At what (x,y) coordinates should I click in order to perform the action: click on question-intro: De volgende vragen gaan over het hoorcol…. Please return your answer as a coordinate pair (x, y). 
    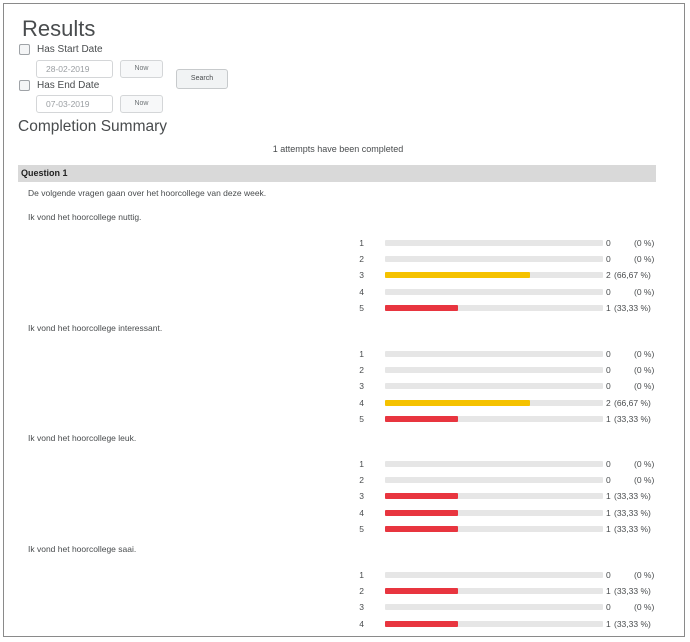
    Looking at the image, I should click on (147, 193).